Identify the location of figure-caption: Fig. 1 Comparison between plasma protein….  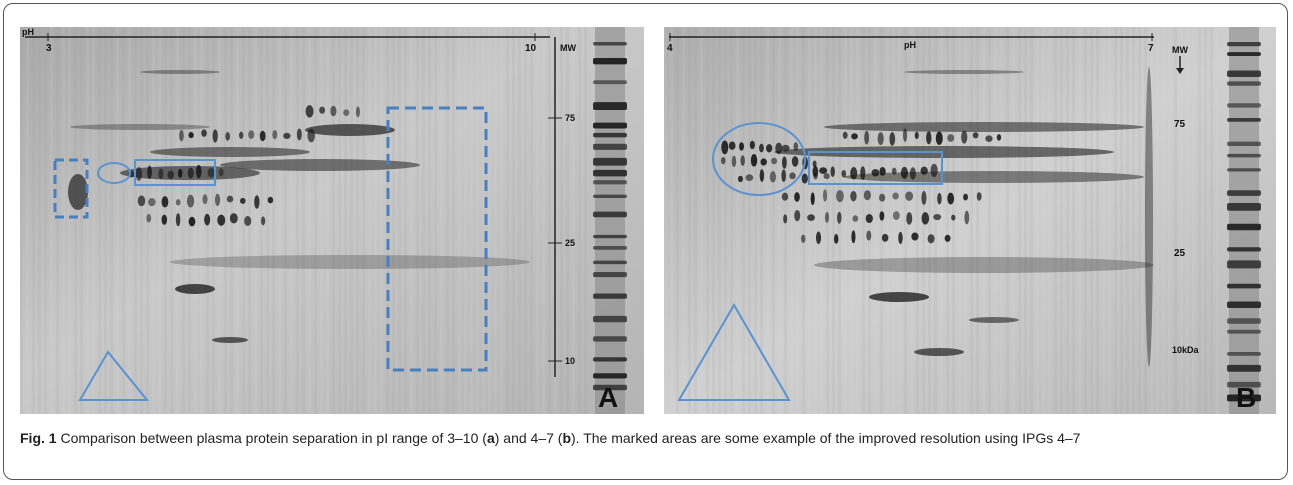
(645, 438).